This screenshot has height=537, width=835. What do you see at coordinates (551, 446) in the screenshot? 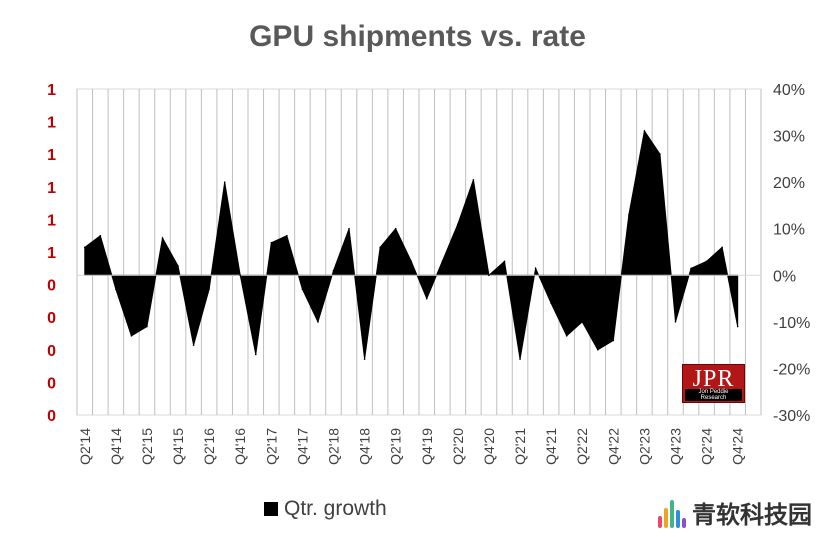
I see `x-tick-label: Q4'21` at bounding box center [551, 446].